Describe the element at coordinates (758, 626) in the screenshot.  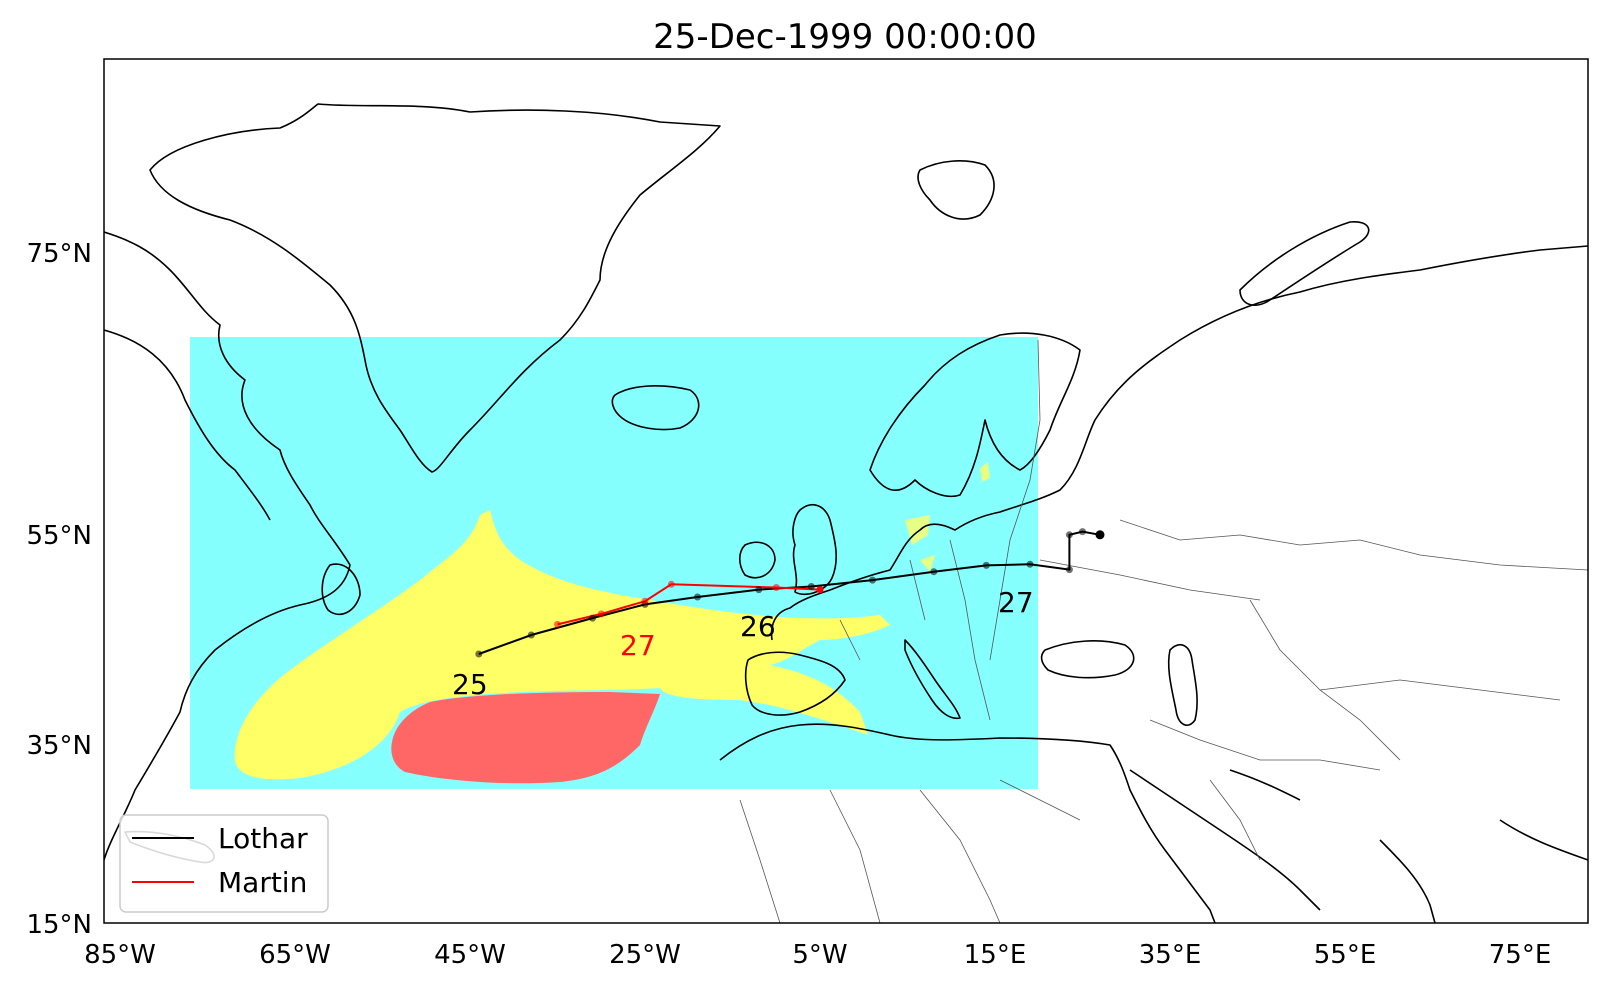
I see `lothar-day-label-26: 26` at that location.